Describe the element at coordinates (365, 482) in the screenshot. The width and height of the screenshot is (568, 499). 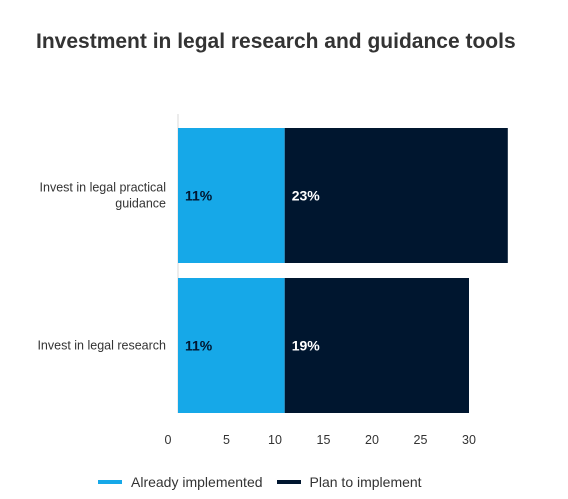
I see `legend-label-plan-to-implement: Plan to implement` at that location.